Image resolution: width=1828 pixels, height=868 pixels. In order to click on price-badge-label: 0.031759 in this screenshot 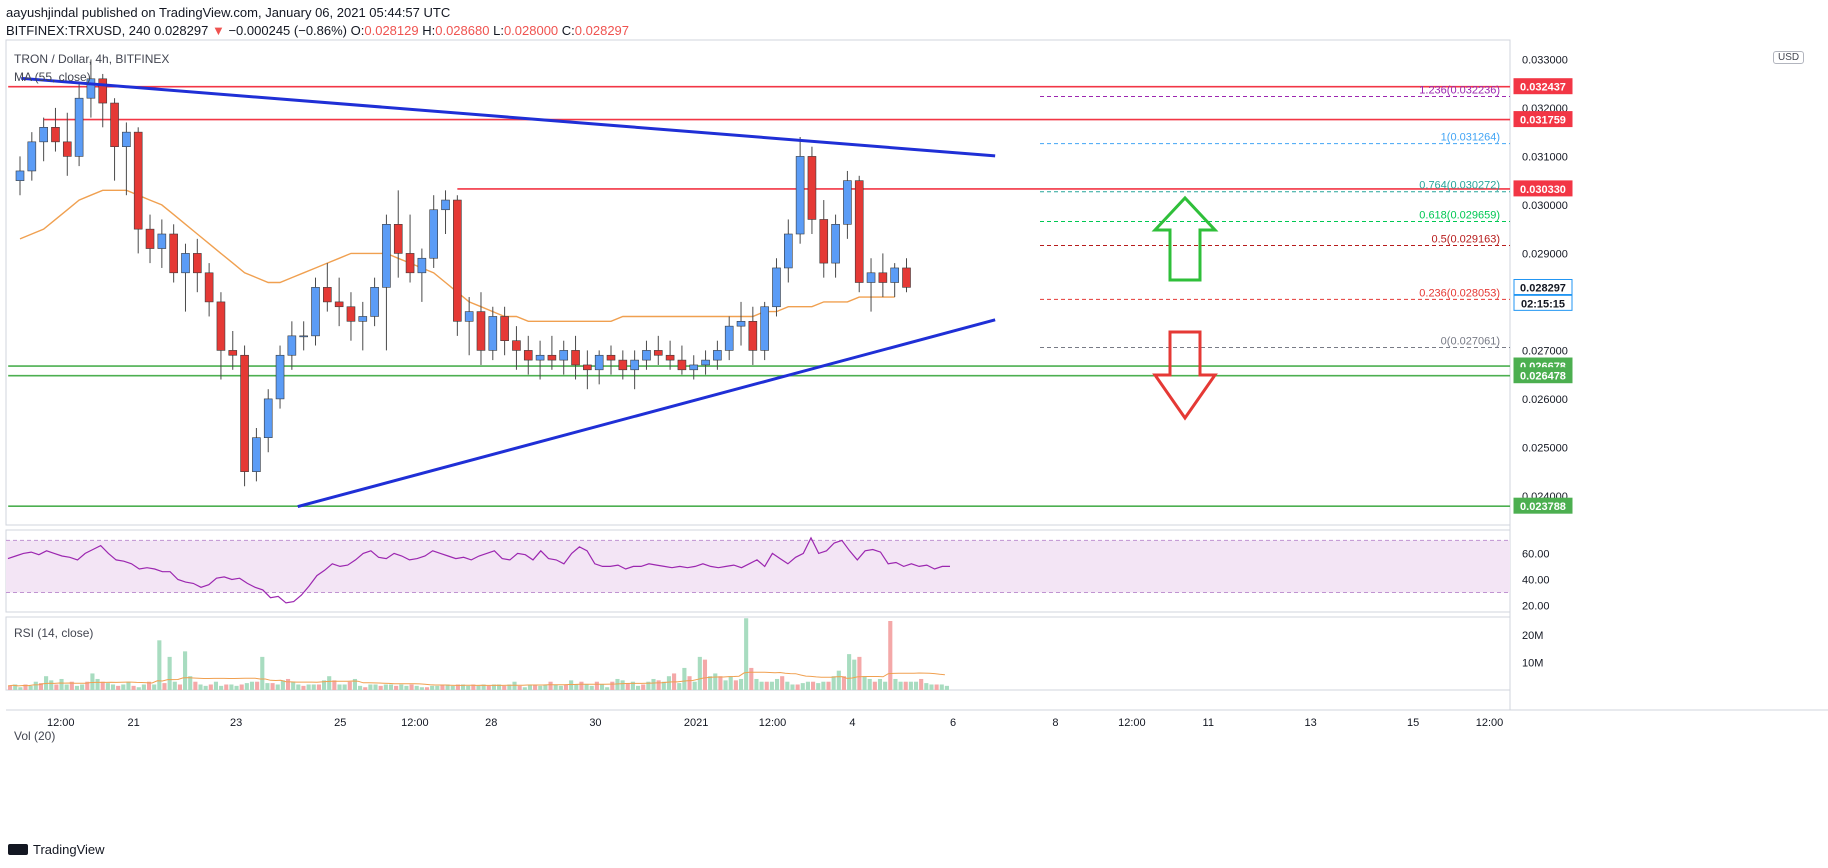, I will do `click(1543, 121)`.